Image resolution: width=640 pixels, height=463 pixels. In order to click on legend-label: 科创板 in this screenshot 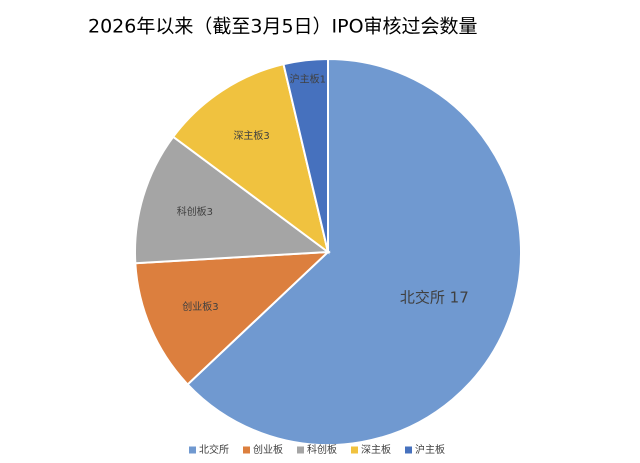, I will do `click(322, 449)`.